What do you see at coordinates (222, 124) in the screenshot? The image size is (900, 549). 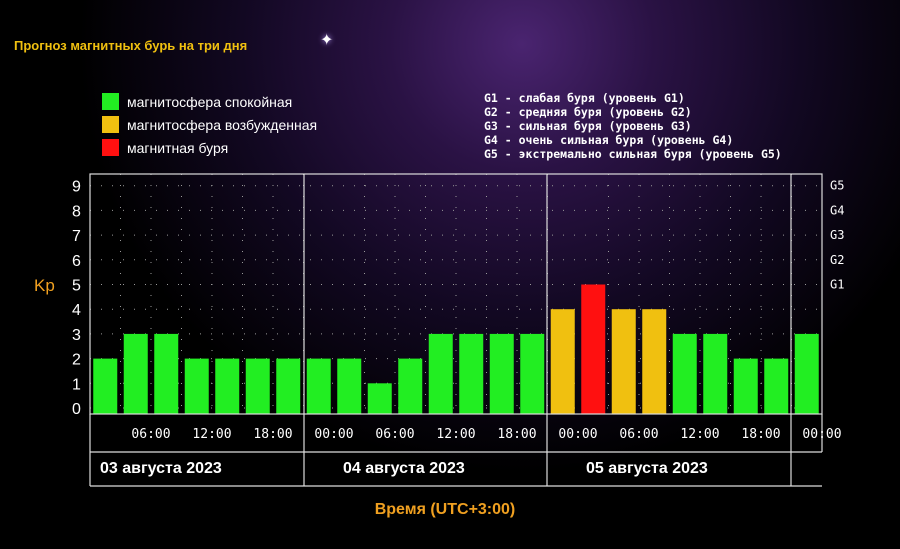 I see `legend-label-active: магнитосфера возбужденная` at bounding box center [222, 124].